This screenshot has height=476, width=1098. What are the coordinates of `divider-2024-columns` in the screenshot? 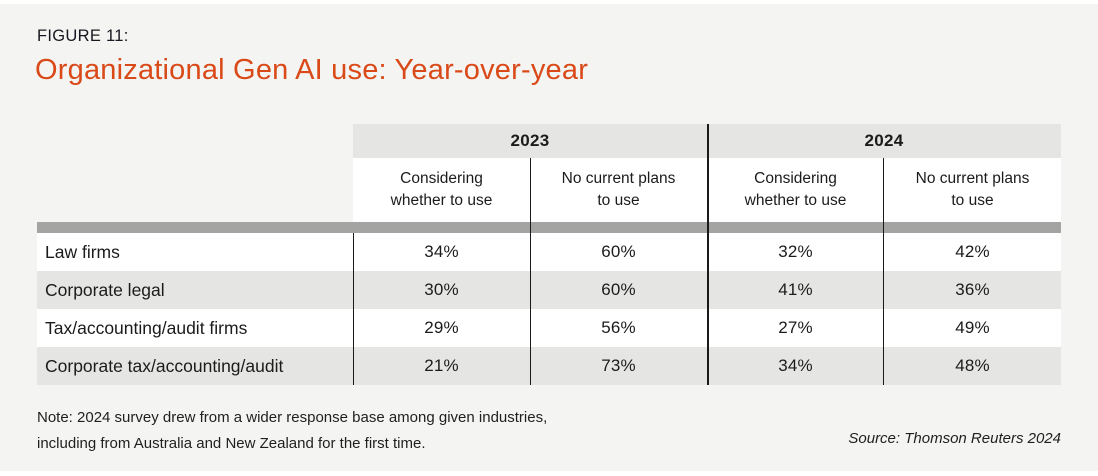 It's located at (883, 271).